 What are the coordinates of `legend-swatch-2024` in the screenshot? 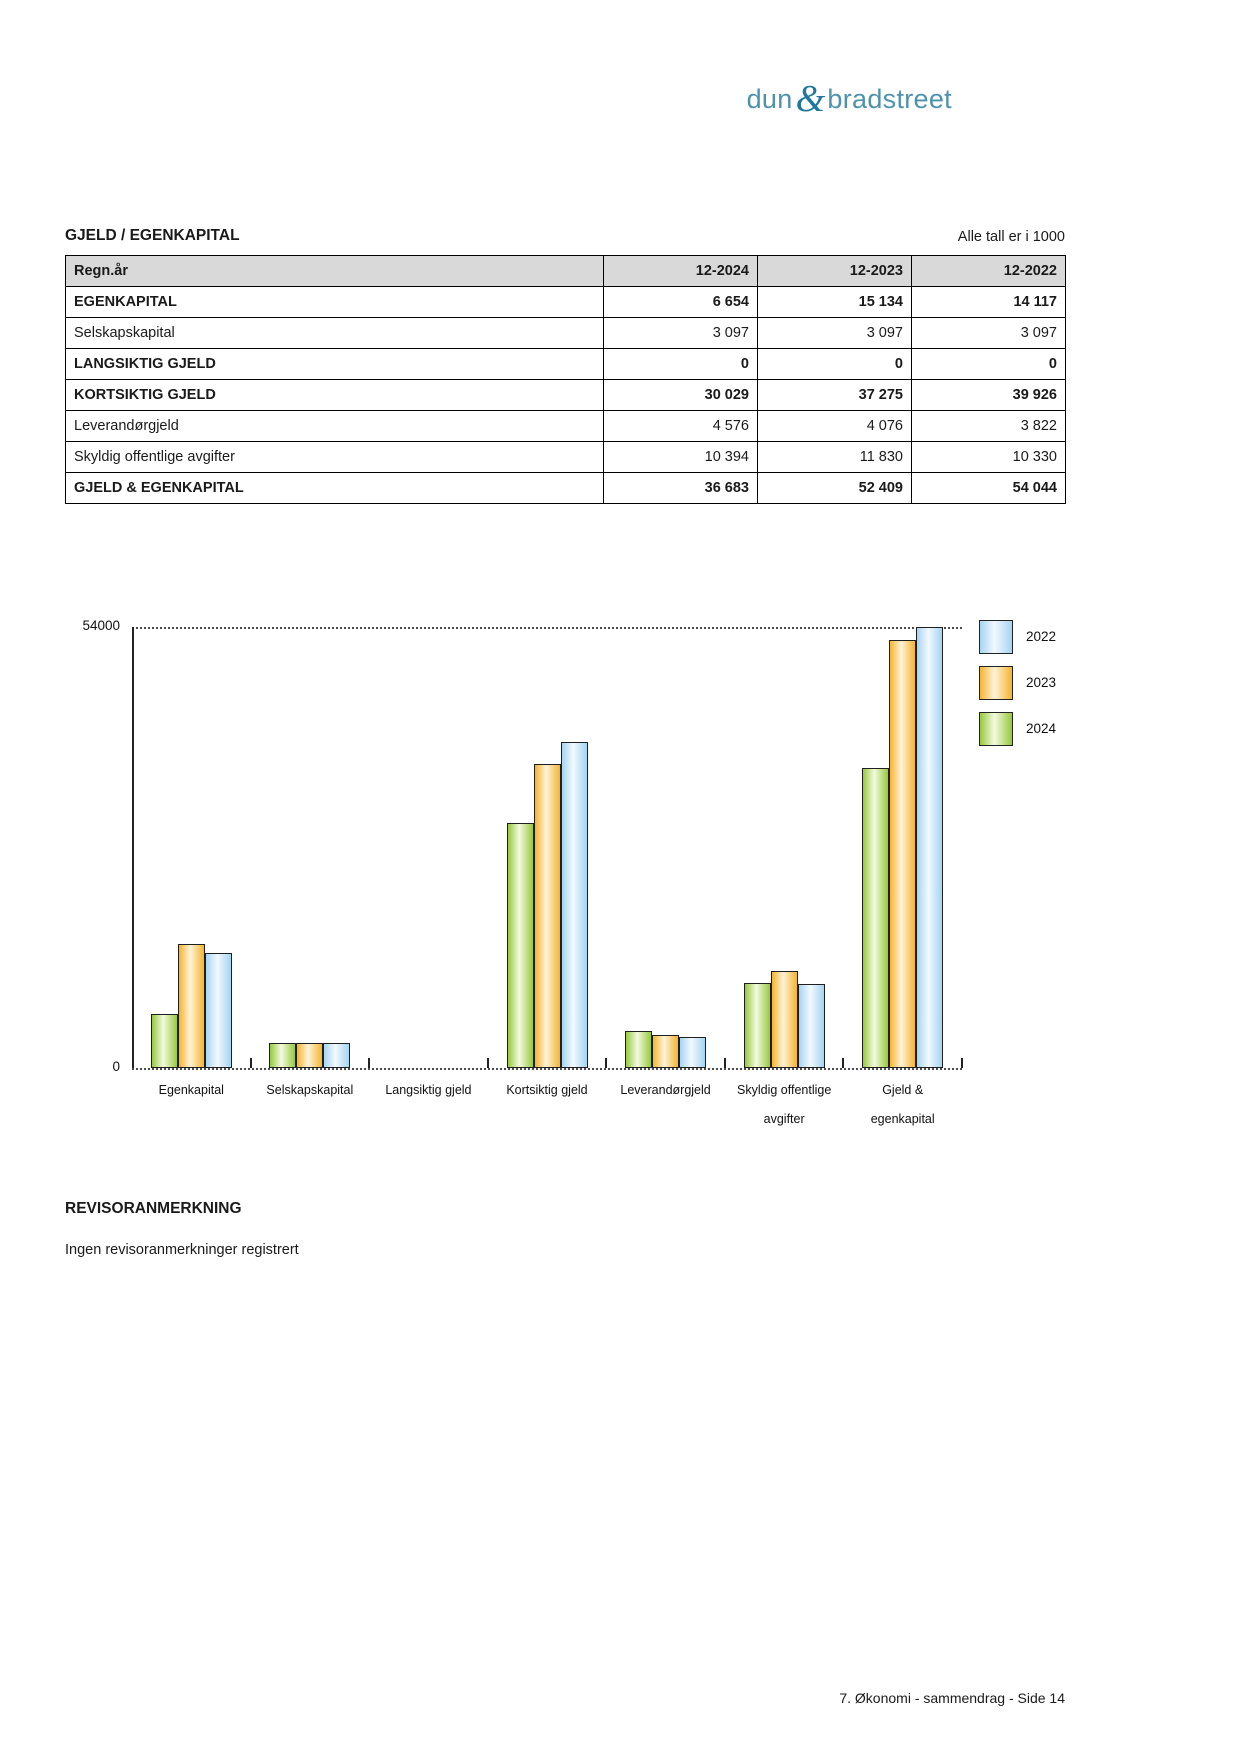 It's located at (996, 729).